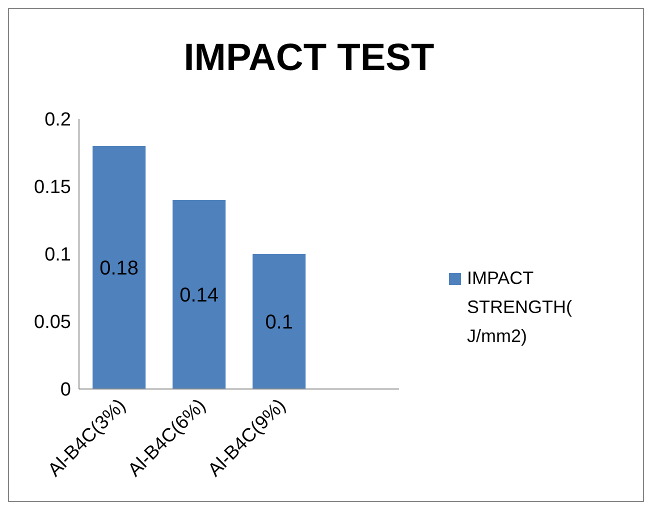 The height and width of the screenshot is (510, 652). I want to click on data-label: 0.18, so click(119, 269).